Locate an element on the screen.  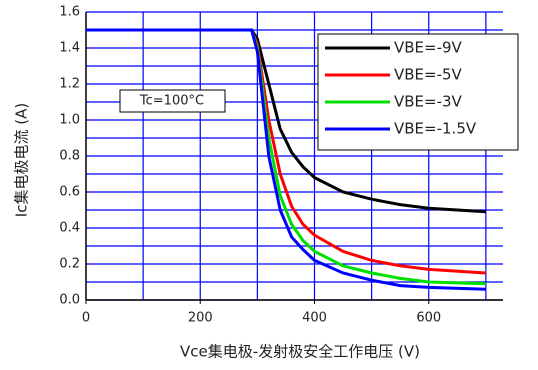
y-tick-label: 1.4 is located at coordinates (69, 48).